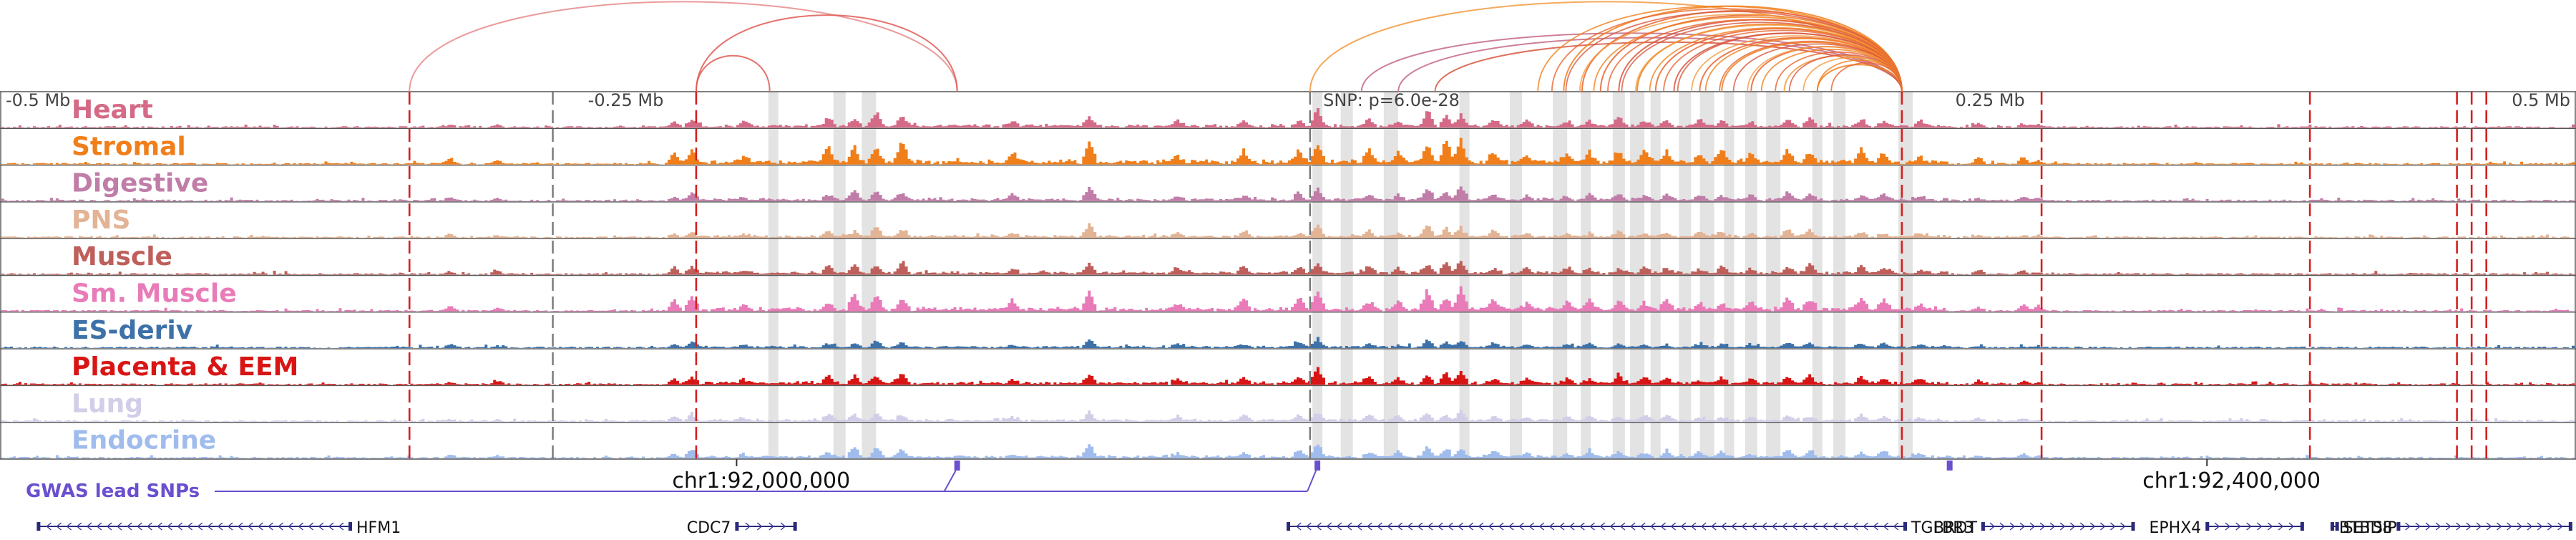  I want to click on track-label: ES-deriv, so click(132, 330).